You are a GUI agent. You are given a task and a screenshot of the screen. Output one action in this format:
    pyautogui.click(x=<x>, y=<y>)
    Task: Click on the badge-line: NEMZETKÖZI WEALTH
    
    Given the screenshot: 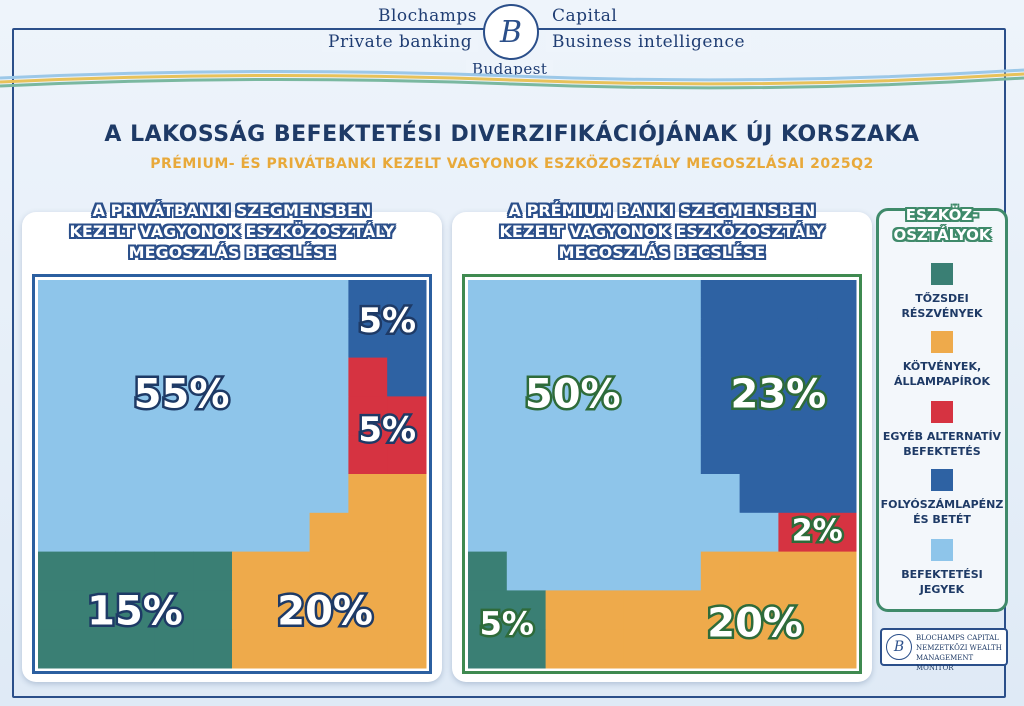 What is the action you would take?
    pyautogui.click(x=959, y=648)
    